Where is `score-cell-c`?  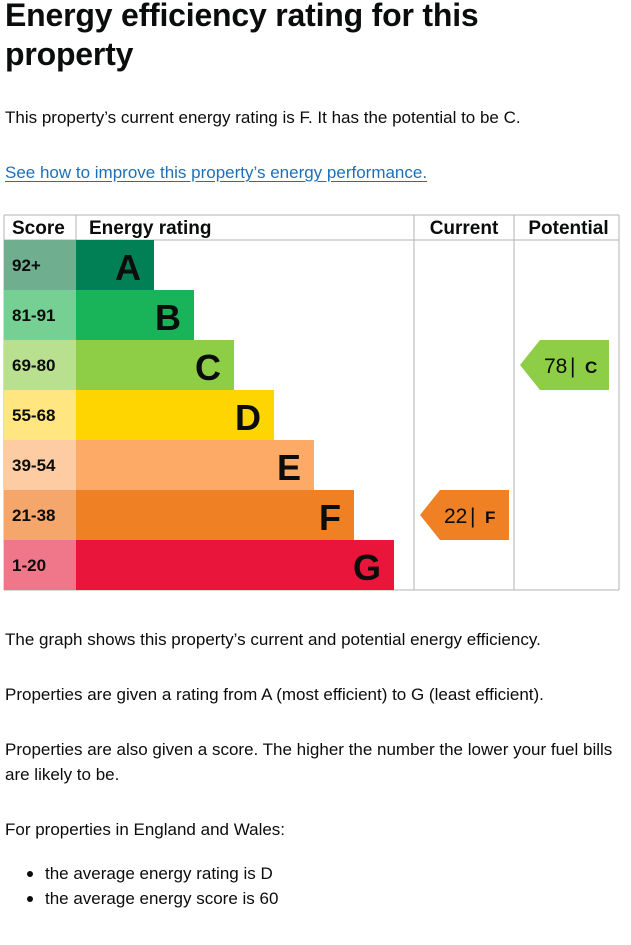
score-cell-c is located at coordinates (40, 365).